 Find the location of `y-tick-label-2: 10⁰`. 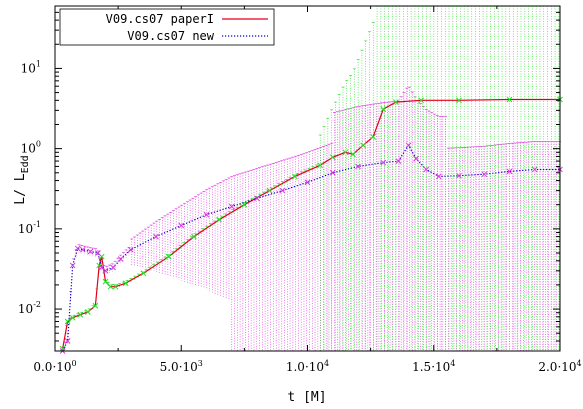

y-tick-label-2: 10⁰ is located at coordinates (31, 148).